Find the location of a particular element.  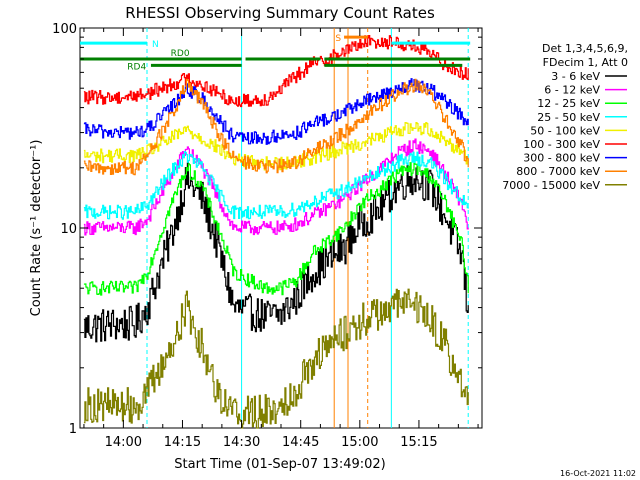

x-tick-label-3: 14:45 is located at coordinates (300, 442).